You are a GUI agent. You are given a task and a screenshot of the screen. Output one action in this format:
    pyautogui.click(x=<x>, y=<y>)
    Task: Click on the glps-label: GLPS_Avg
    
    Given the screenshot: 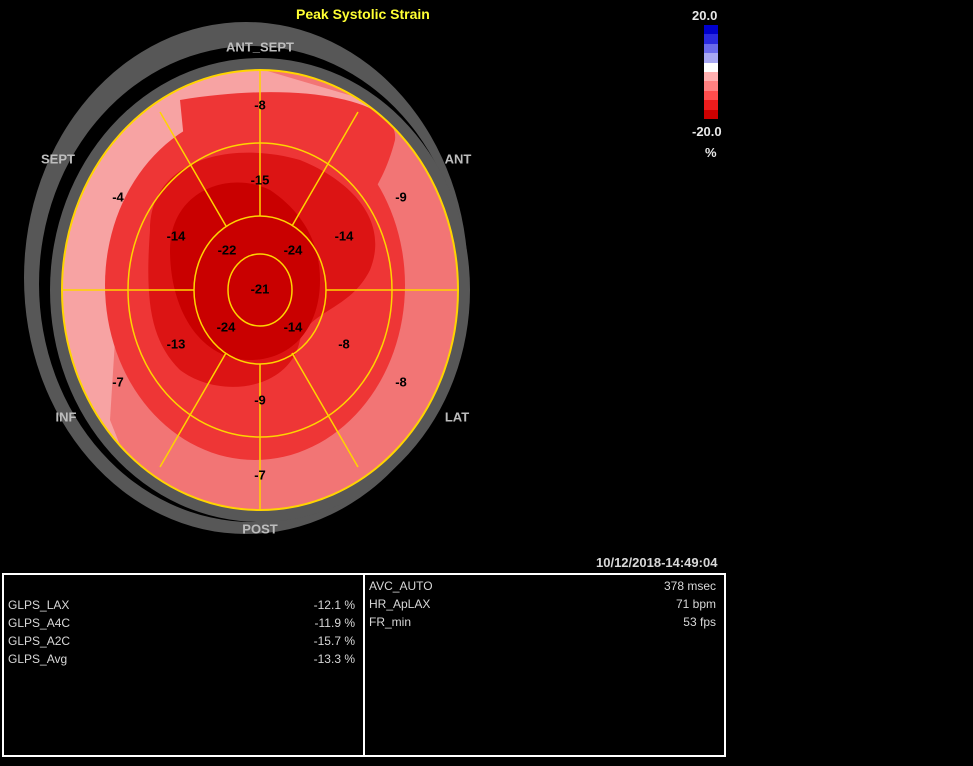 What is the action you would take?
    pyautogui.click(x=38, y=659)
    